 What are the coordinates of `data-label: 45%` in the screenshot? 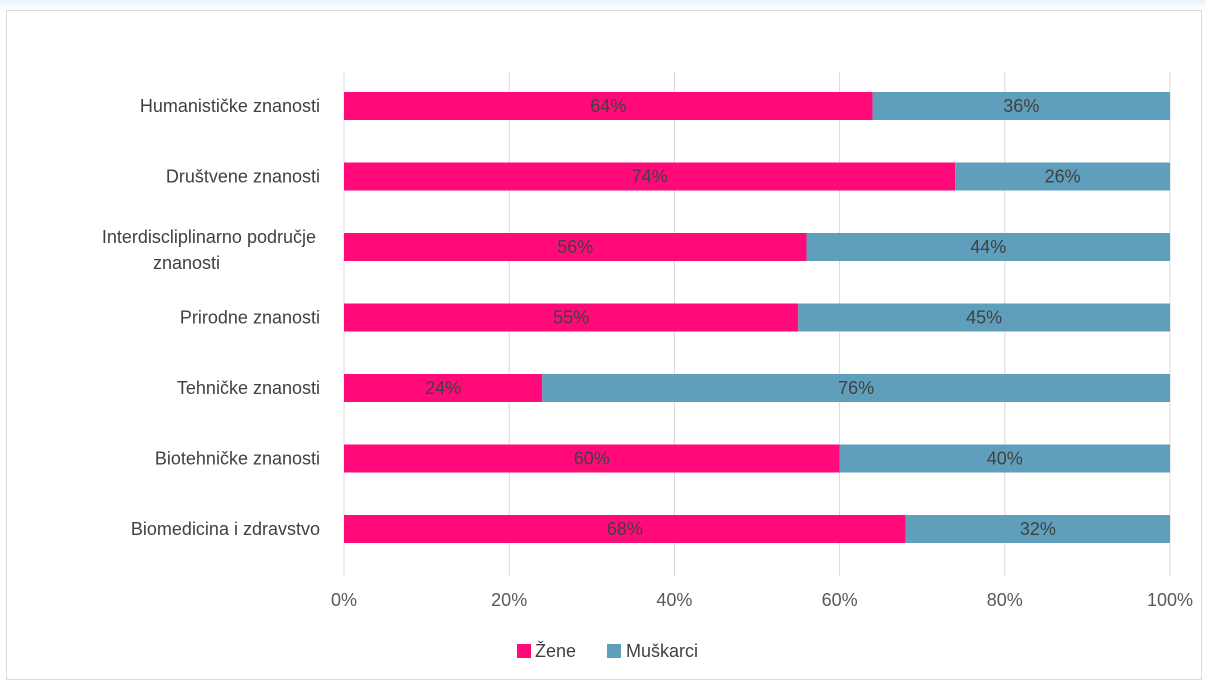 It's located at (984, 318).